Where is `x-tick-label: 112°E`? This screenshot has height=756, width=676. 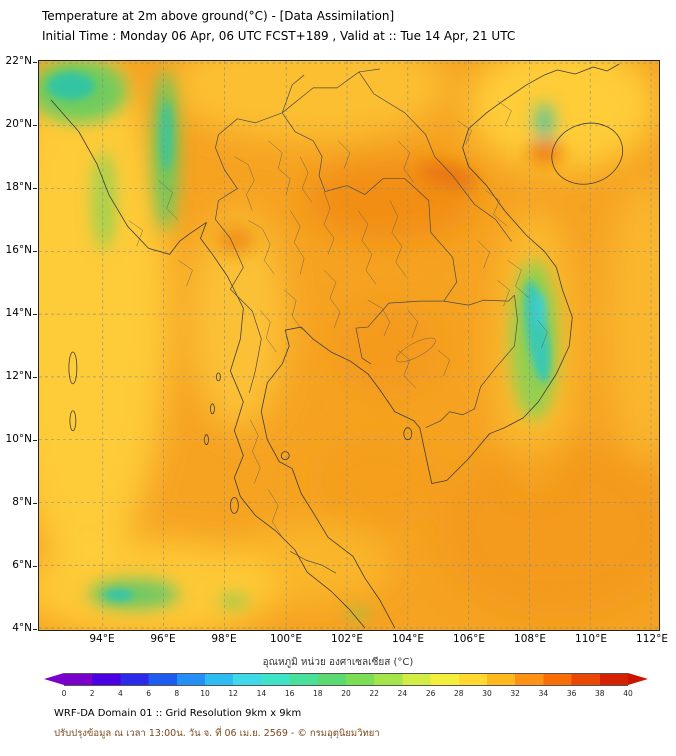 x-tick-label: 112°E is located at coordinates (652, 639).